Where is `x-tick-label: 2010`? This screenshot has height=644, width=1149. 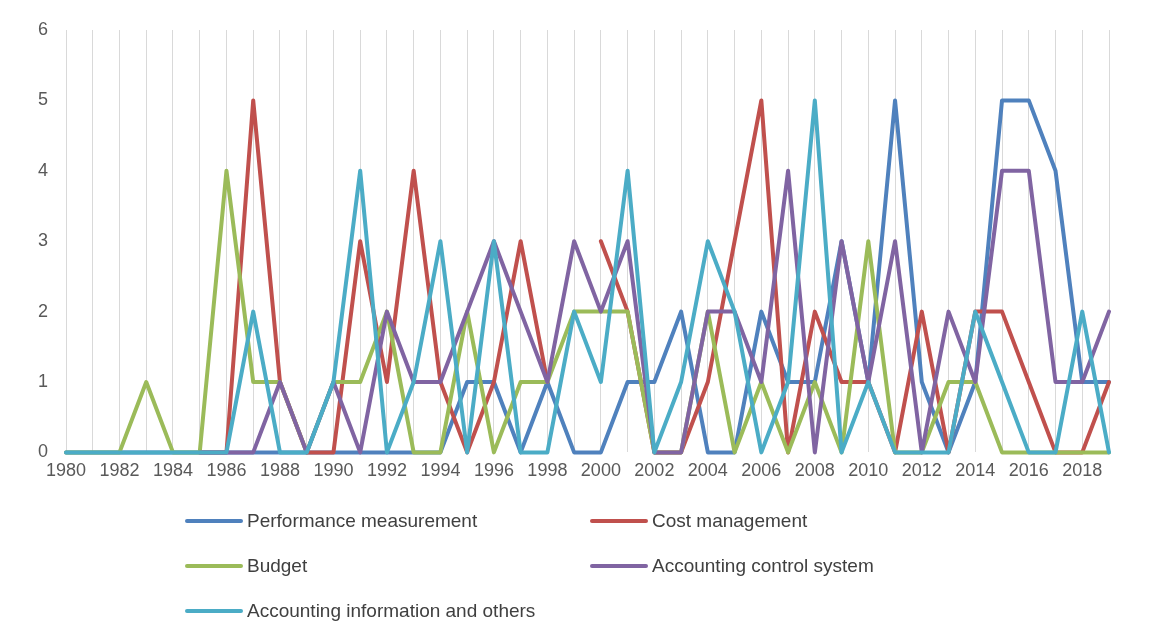
x-tick-label: 2010 is located at coordinates (868, 470).